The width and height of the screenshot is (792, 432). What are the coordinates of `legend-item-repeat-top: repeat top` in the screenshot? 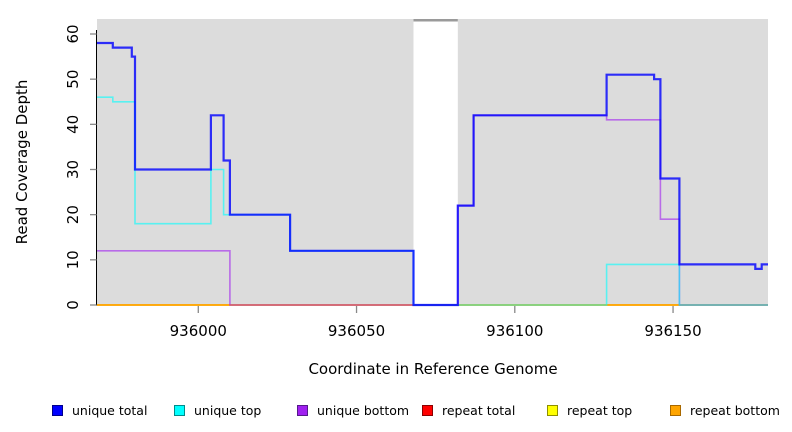 It's located at (589, 410).